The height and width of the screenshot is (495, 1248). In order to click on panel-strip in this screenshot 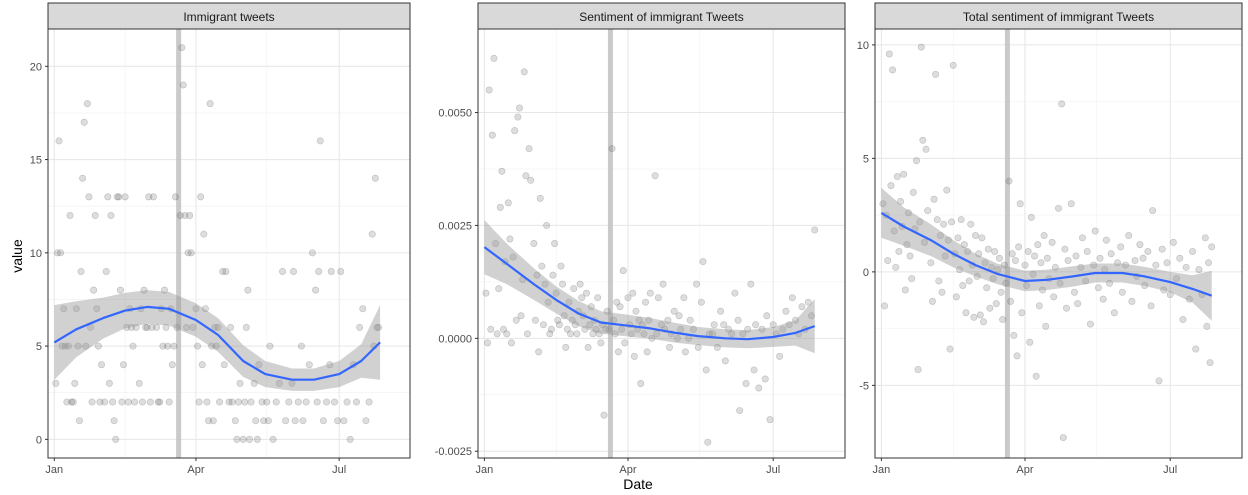, I will do `click(229, 16)`.